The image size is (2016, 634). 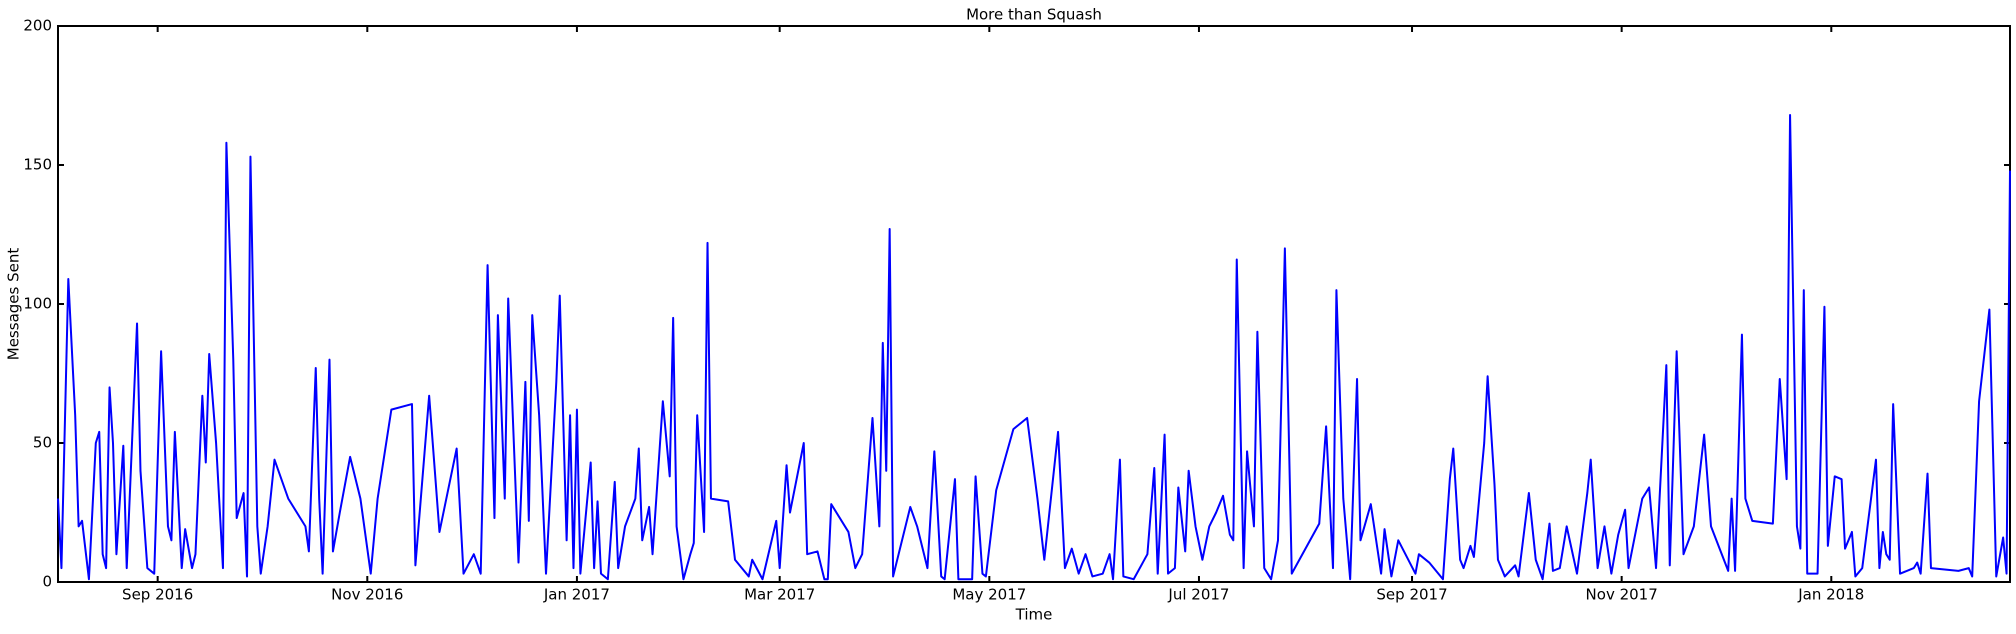 I want to click on x-tick-label: Nov 2017, so click(x=1622, y=595).